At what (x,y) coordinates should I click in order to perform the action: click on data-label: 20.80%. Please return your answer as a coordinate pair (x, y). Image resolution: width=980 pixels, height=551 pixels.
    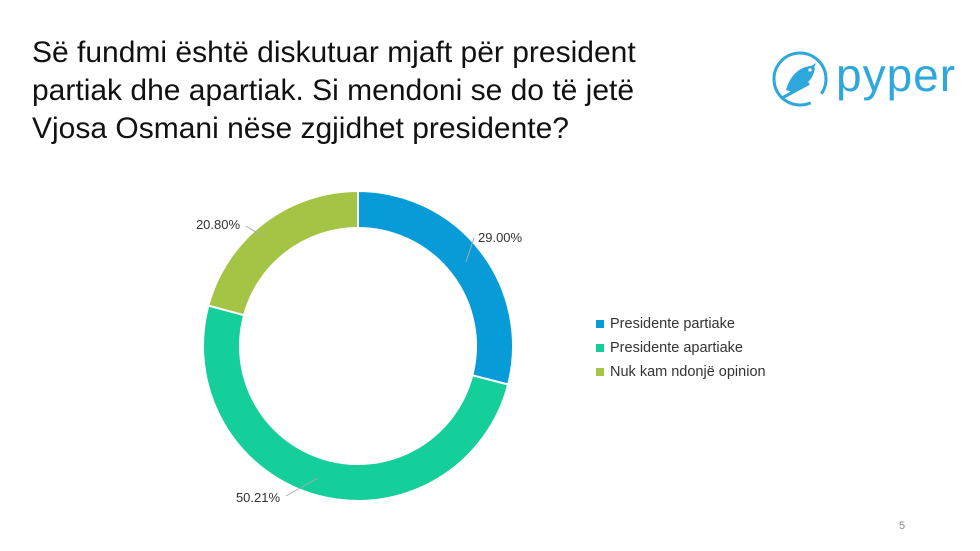
    Looking at the image, I should click on (218, 224).